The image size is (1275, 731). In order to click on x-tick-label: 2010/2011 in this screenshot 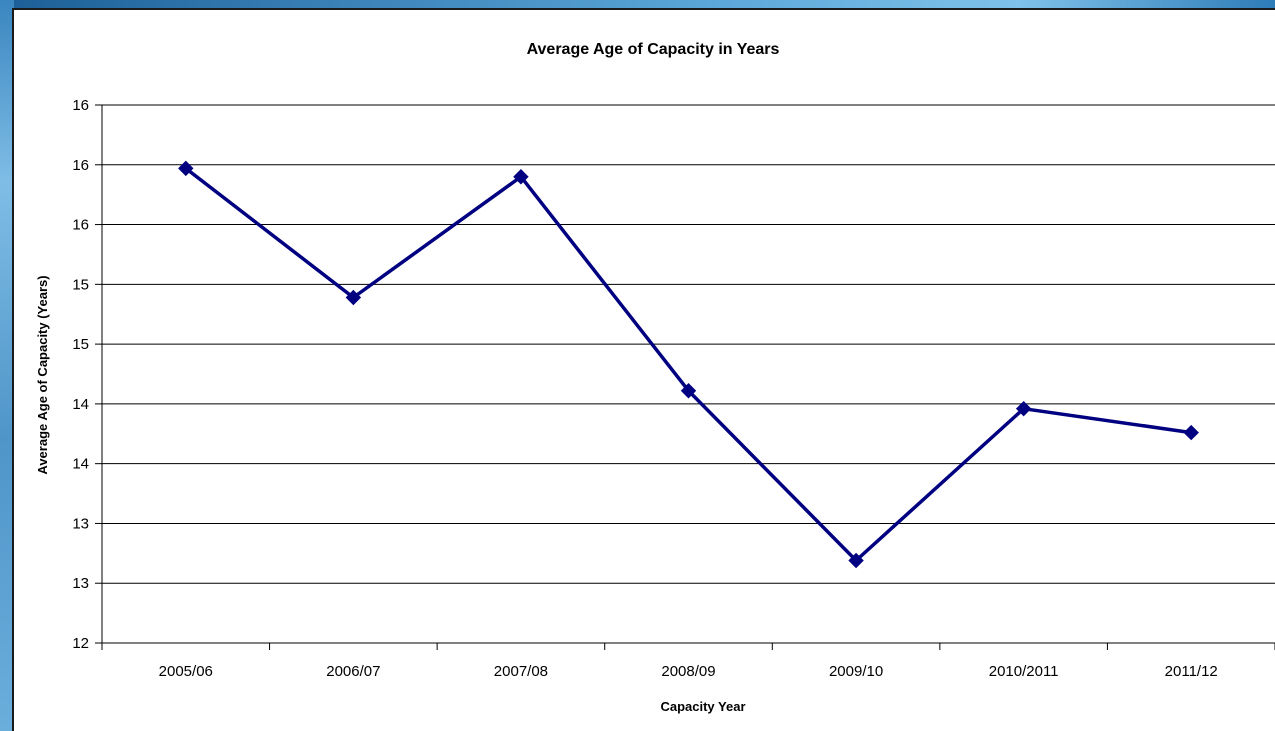, I will do `click(1024, 671)`.